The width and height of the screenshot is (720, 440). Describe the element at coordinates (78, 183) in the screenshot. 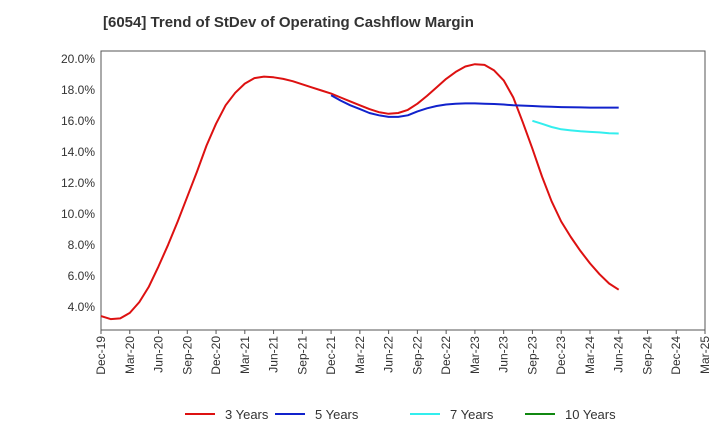

I see `y-tick-label: 12.0%` at that location.